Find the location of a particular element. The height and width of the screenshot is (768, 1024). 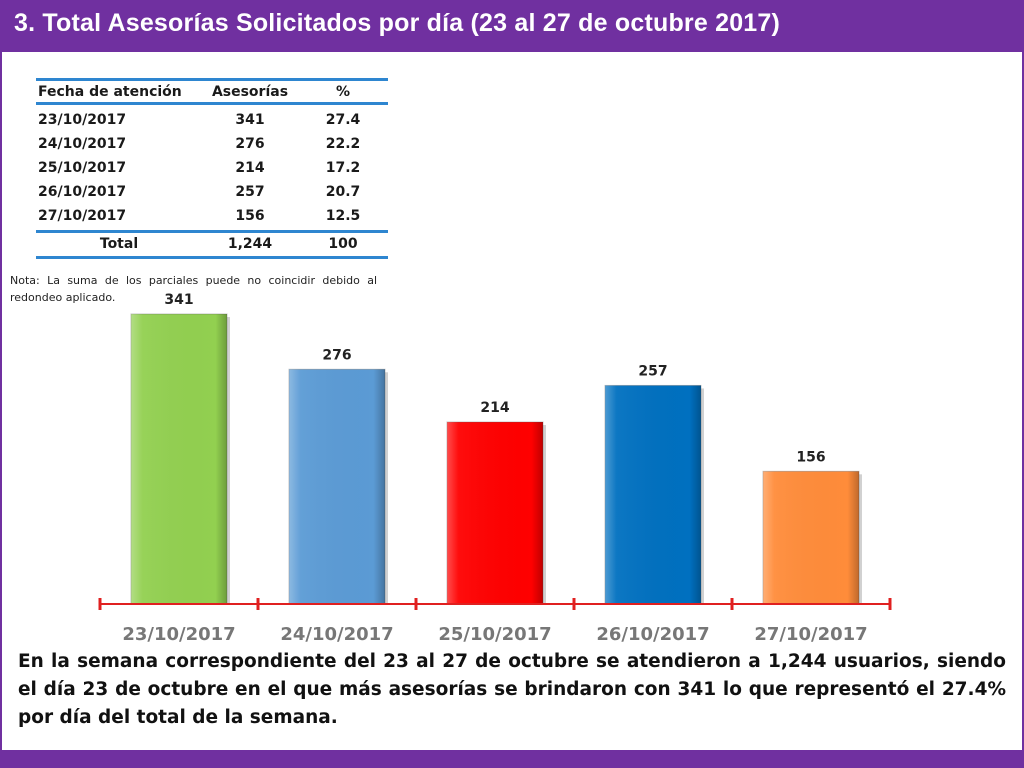

row-count: 156 is located at coordinates (250, 216).